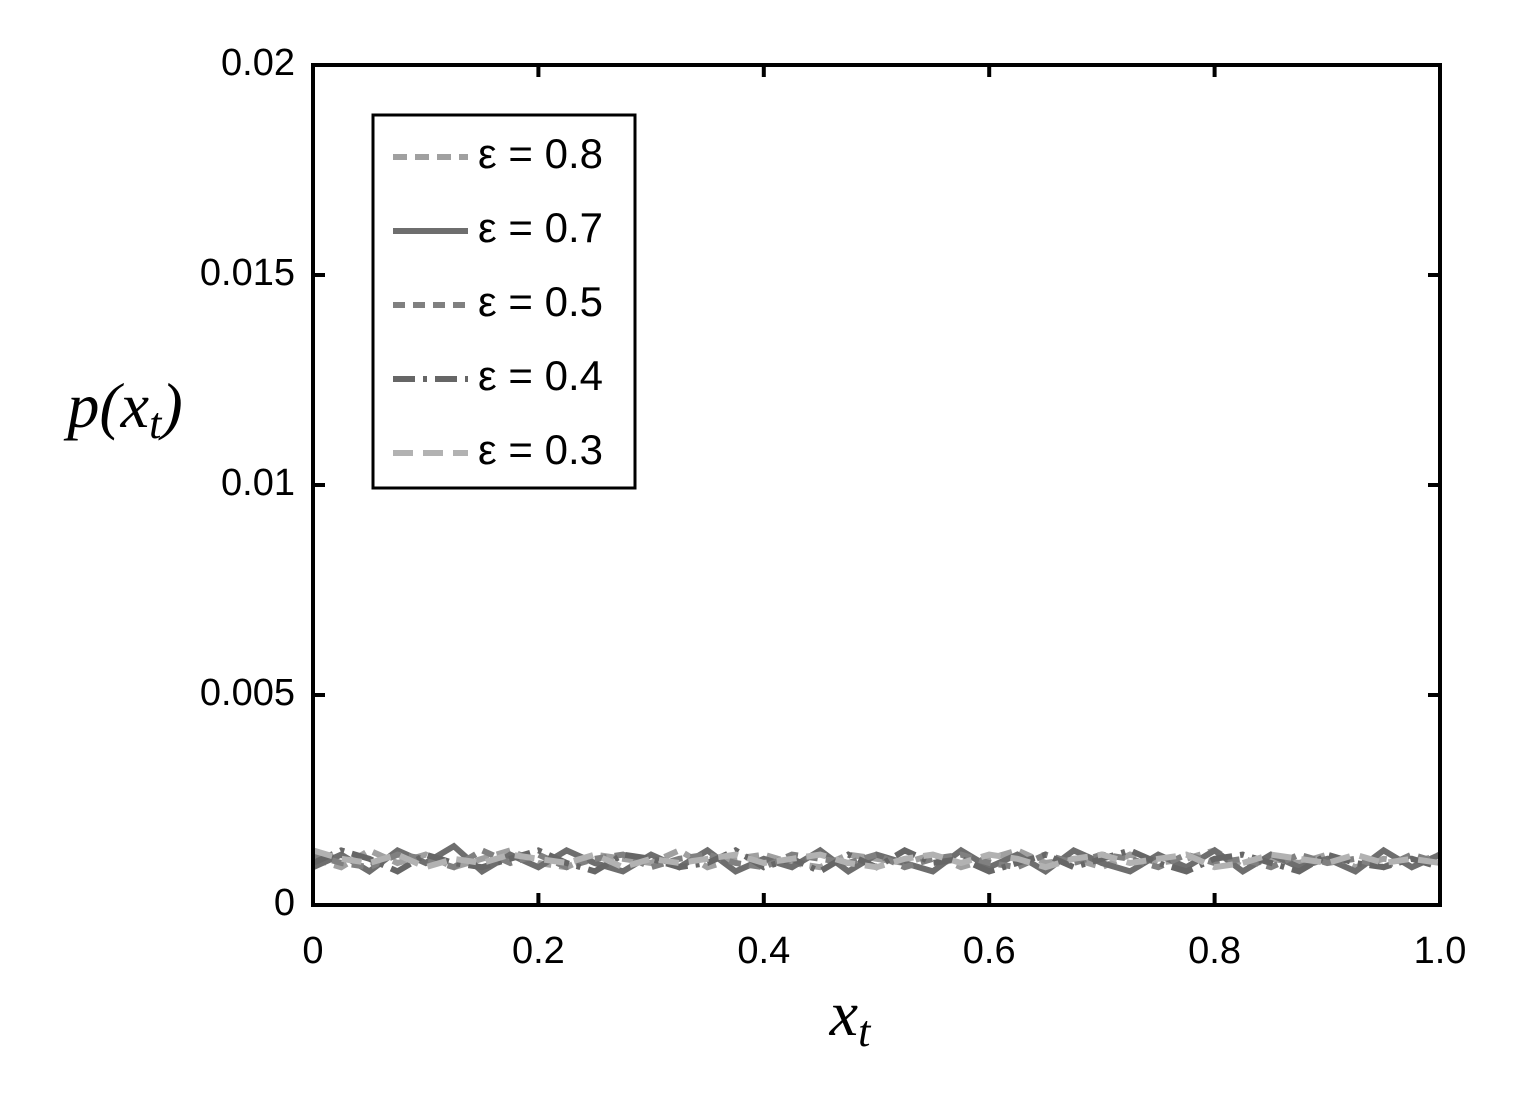 The height and width of the screenshot is (1103, 1524). I want to click on series-line, so click(876, 859).